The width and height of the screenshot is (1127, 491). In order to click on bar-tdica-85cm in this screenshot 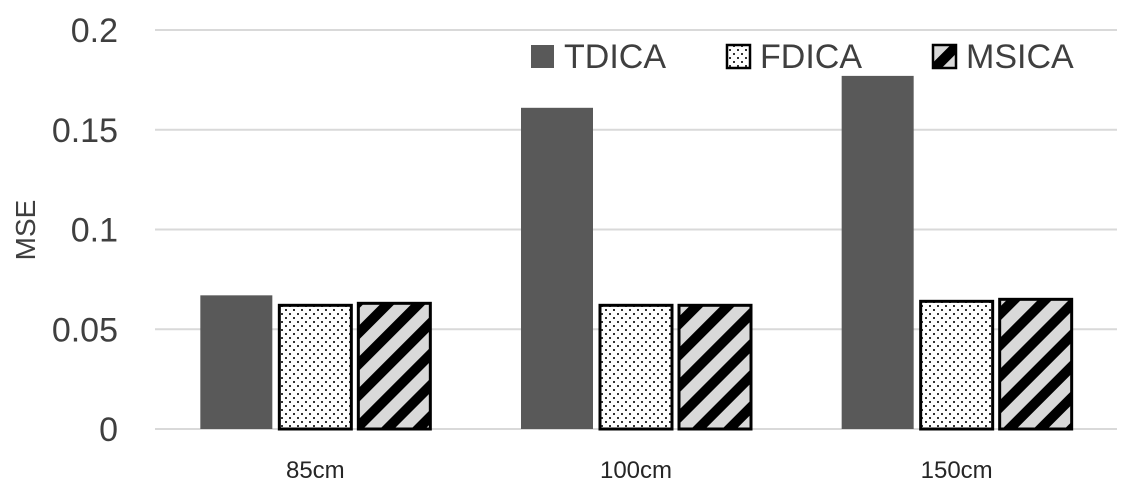, I will do `click(236, 362)`.